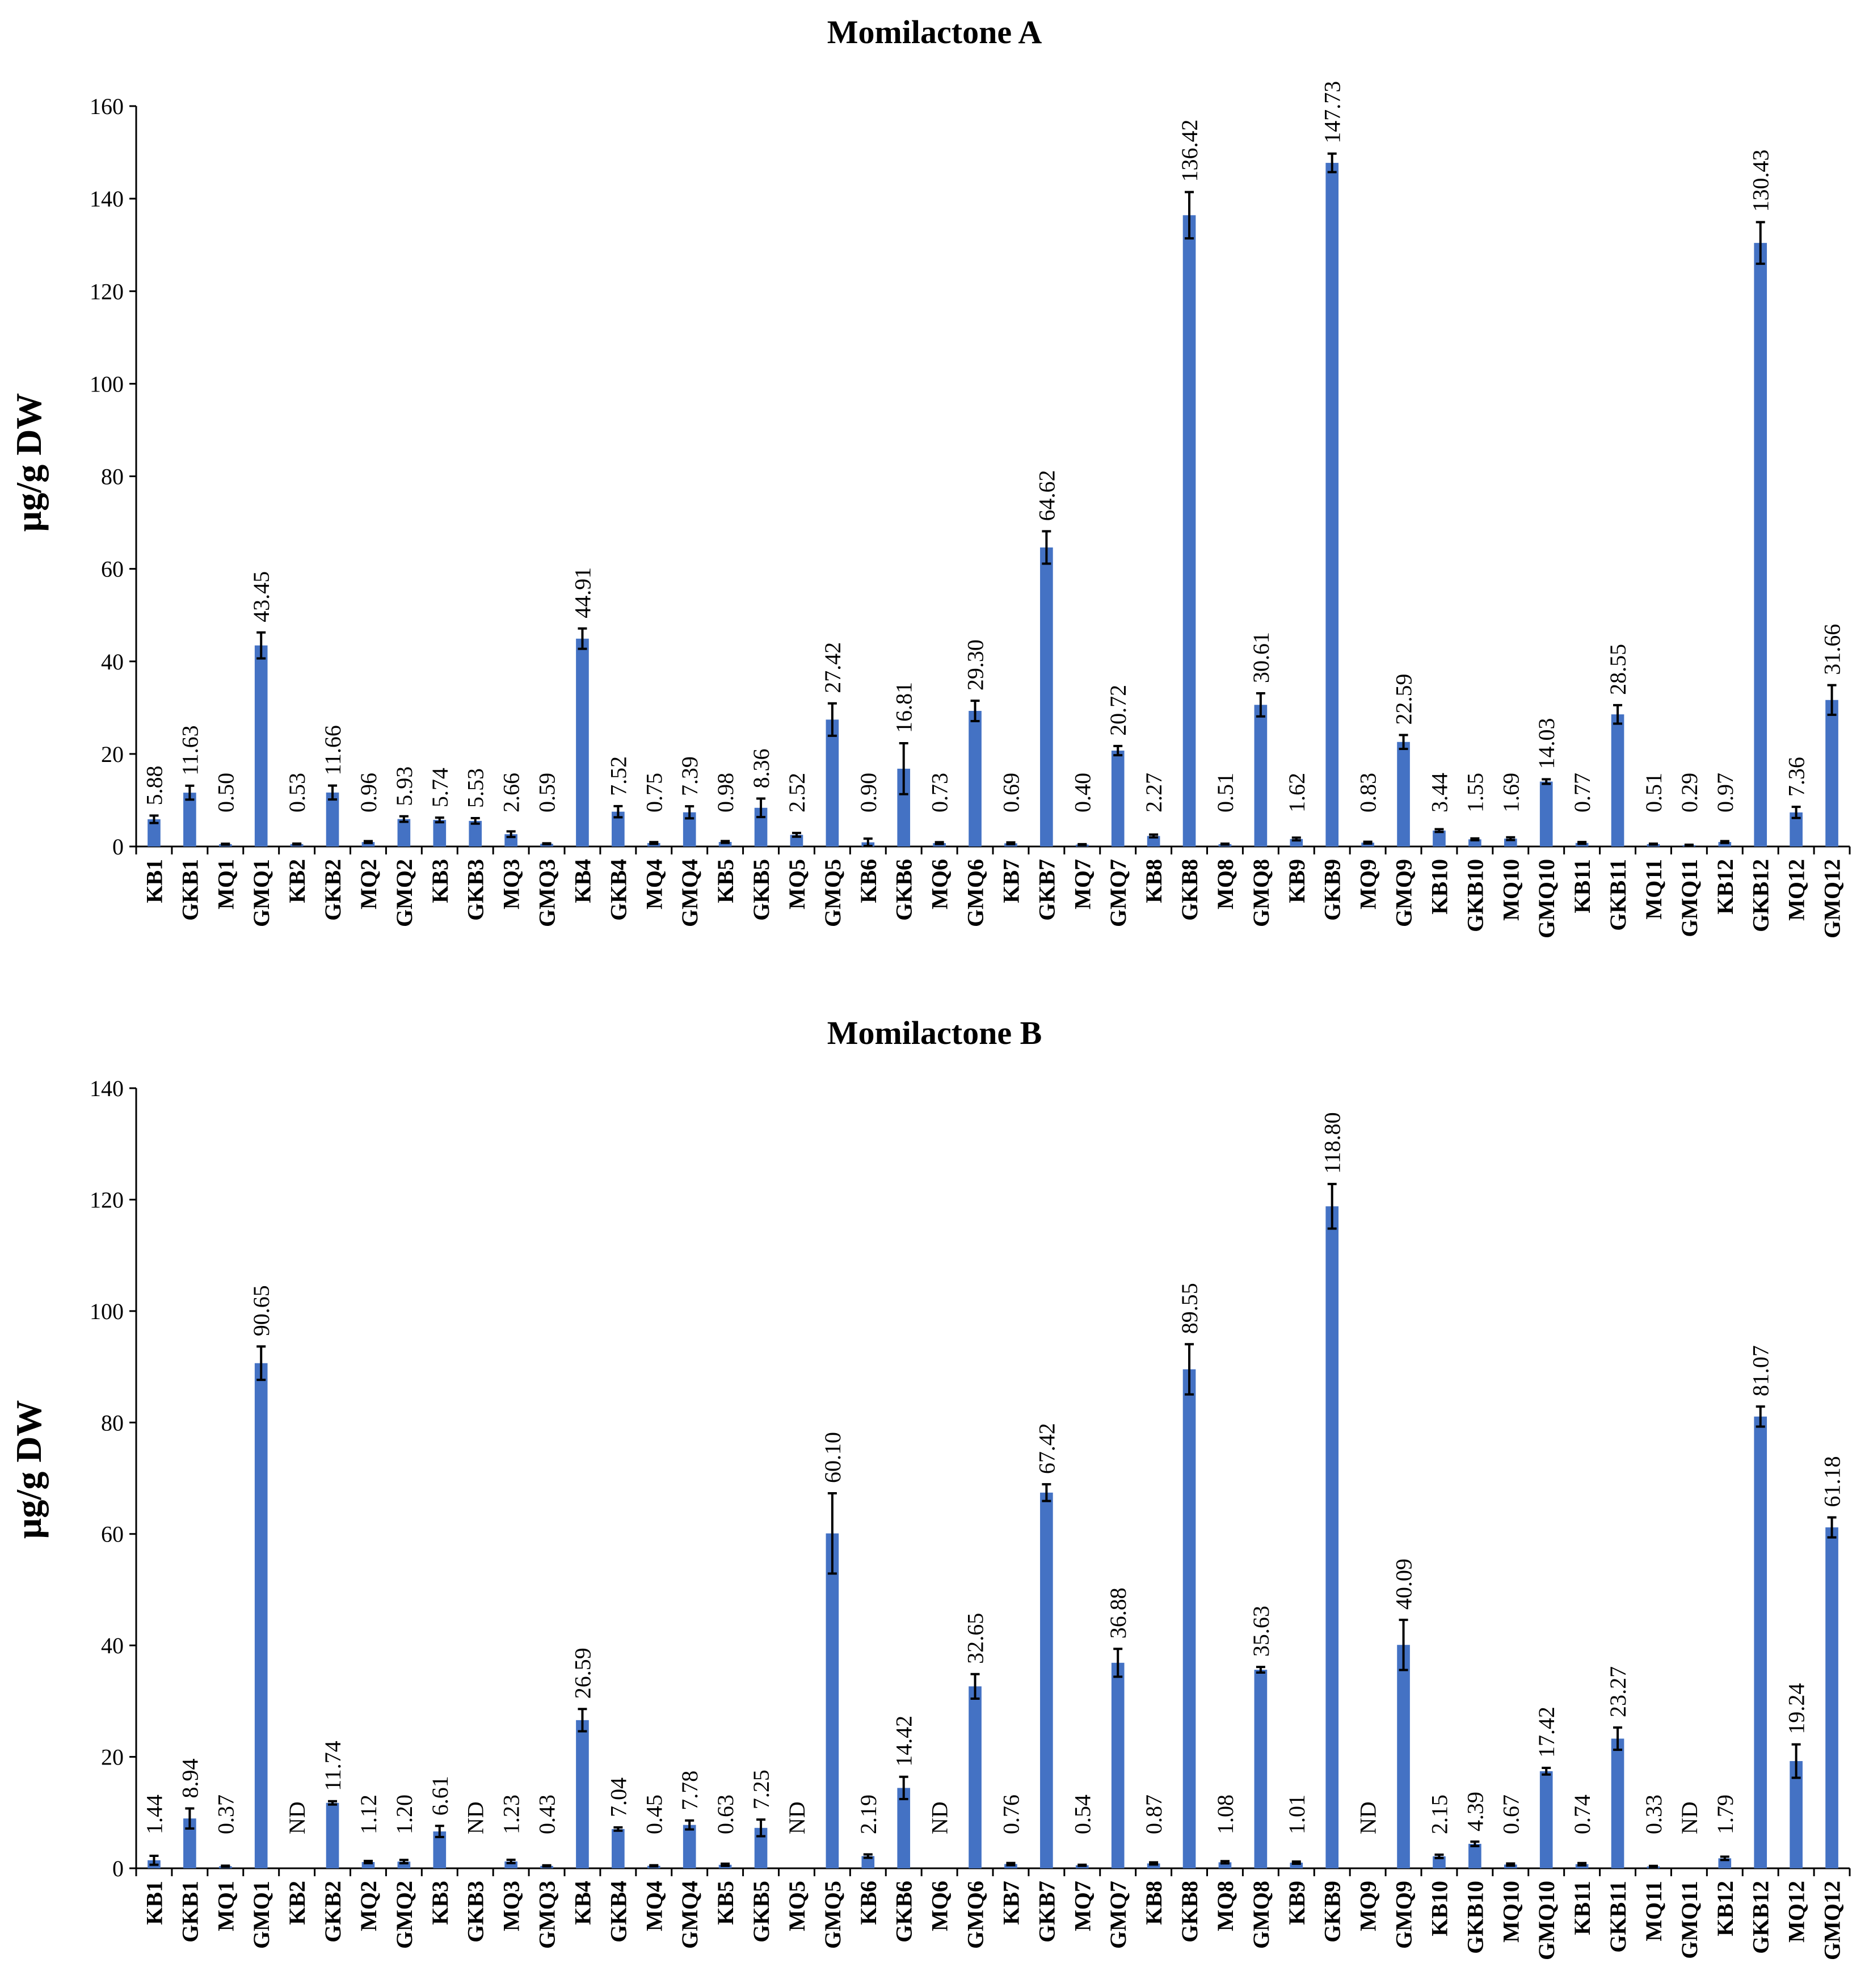  Describe the element at coordinates (333, 890) in the screenshot. I see `x-tick-label: GKB2` at that location.